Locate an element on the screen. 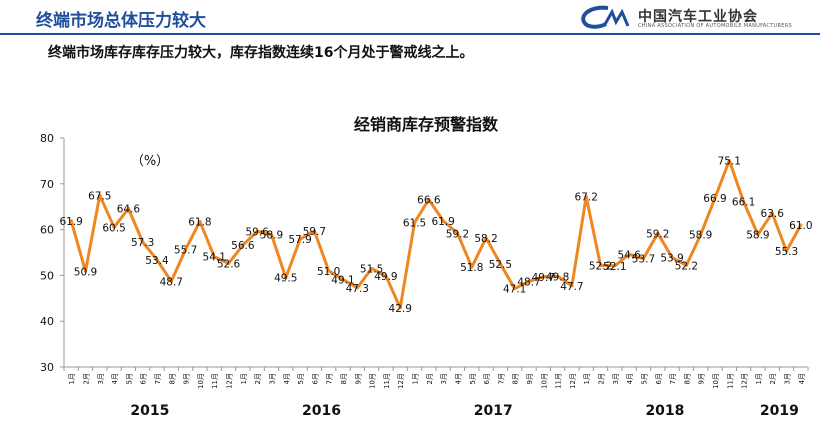 The height and width of the screenshot is (434, 820). x-tick-label: 8月 is located at coordinates (687, 378).